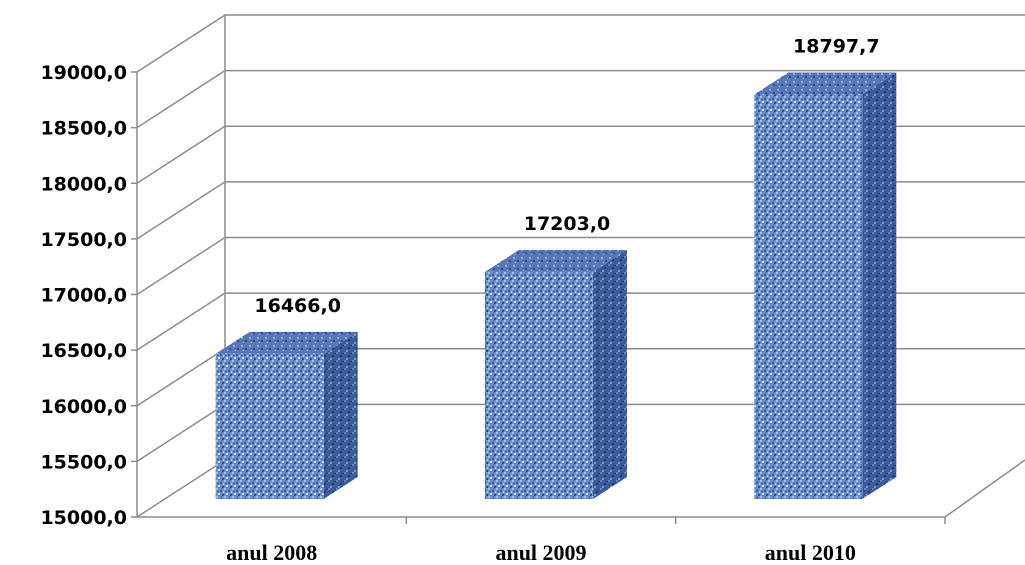 The width and height of the screenshot is (1025, 565). Describe the element at coordinates (810, 552) in the screenshot. I see `x-category-label: anul 2010` at that location.